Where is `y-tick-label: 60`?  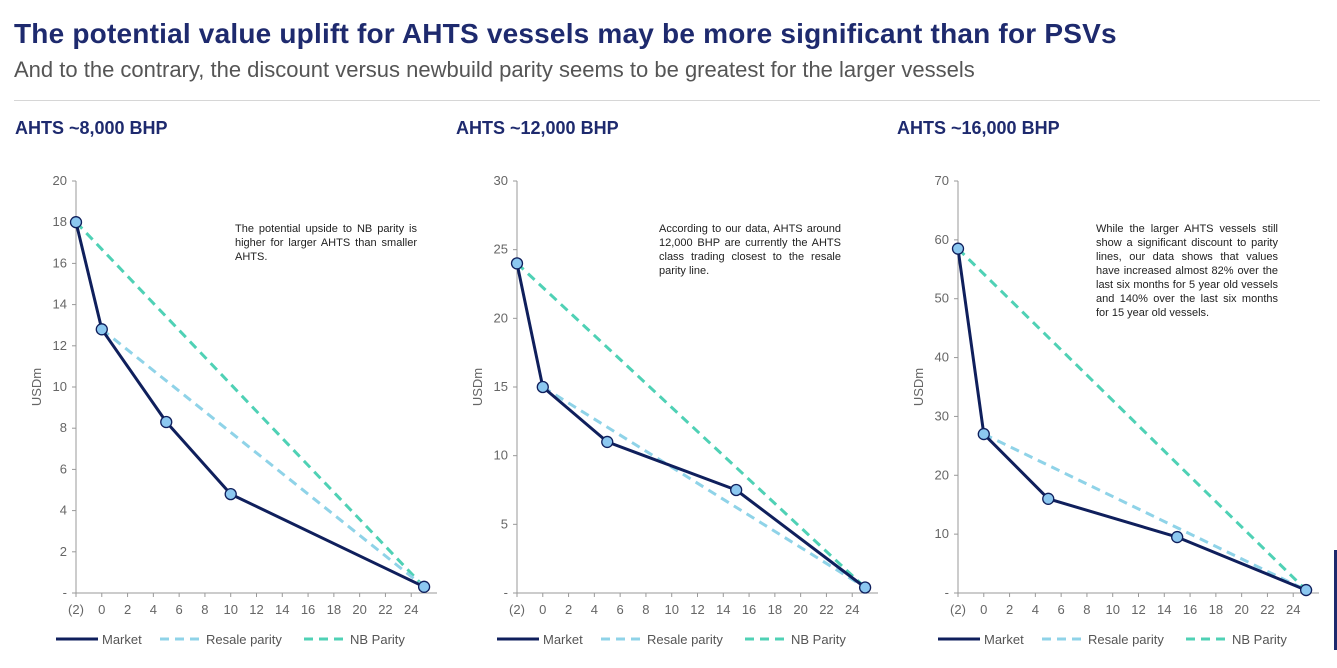 y-tick-label: 60 is located at coordinates (942, 239).